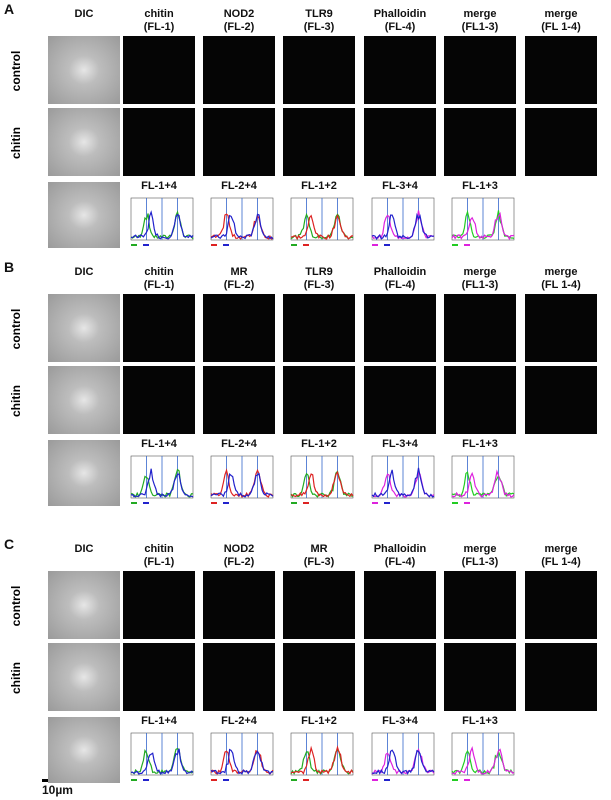  Describe the element at coordinates (9, 544) in the screenshot. I see `panel-letter: C` at that location.